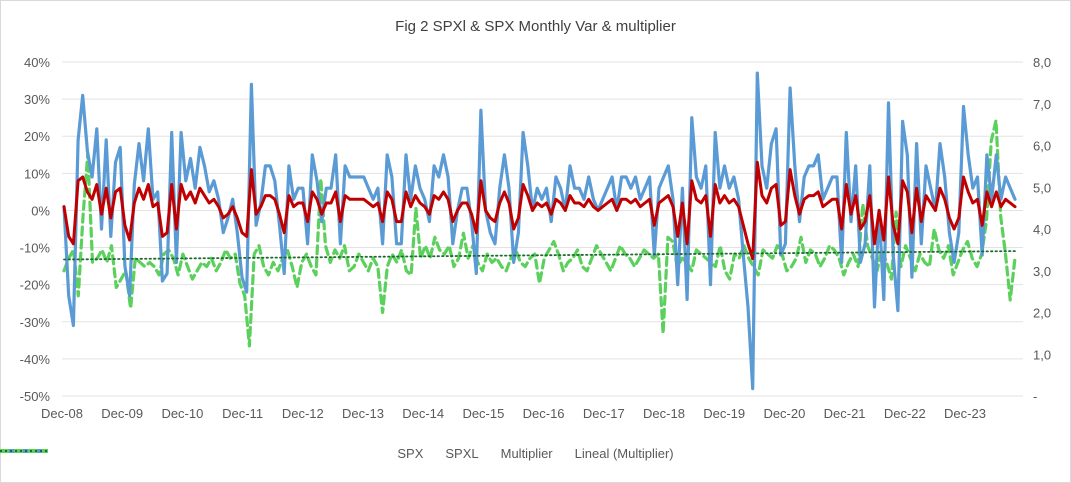 The image size is (1071, 483). I want to click on y-right-tick-label: 6,0, so click(1042, 146).